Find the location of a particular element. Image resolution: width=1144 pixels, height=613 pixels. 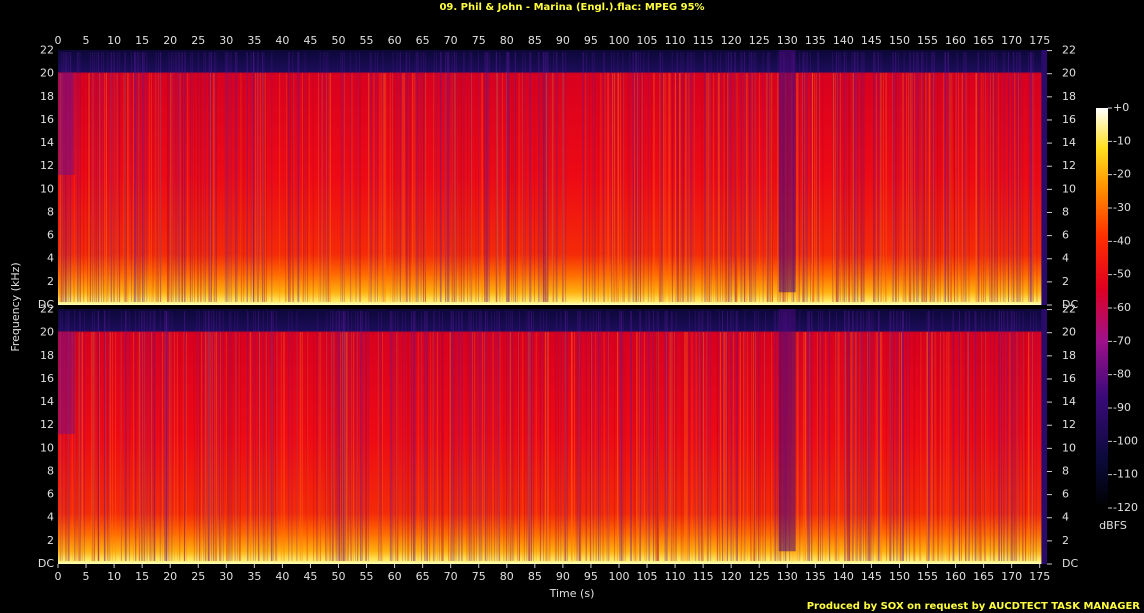

x-axis-label: Time (s) is located at coordinates (572, 593).